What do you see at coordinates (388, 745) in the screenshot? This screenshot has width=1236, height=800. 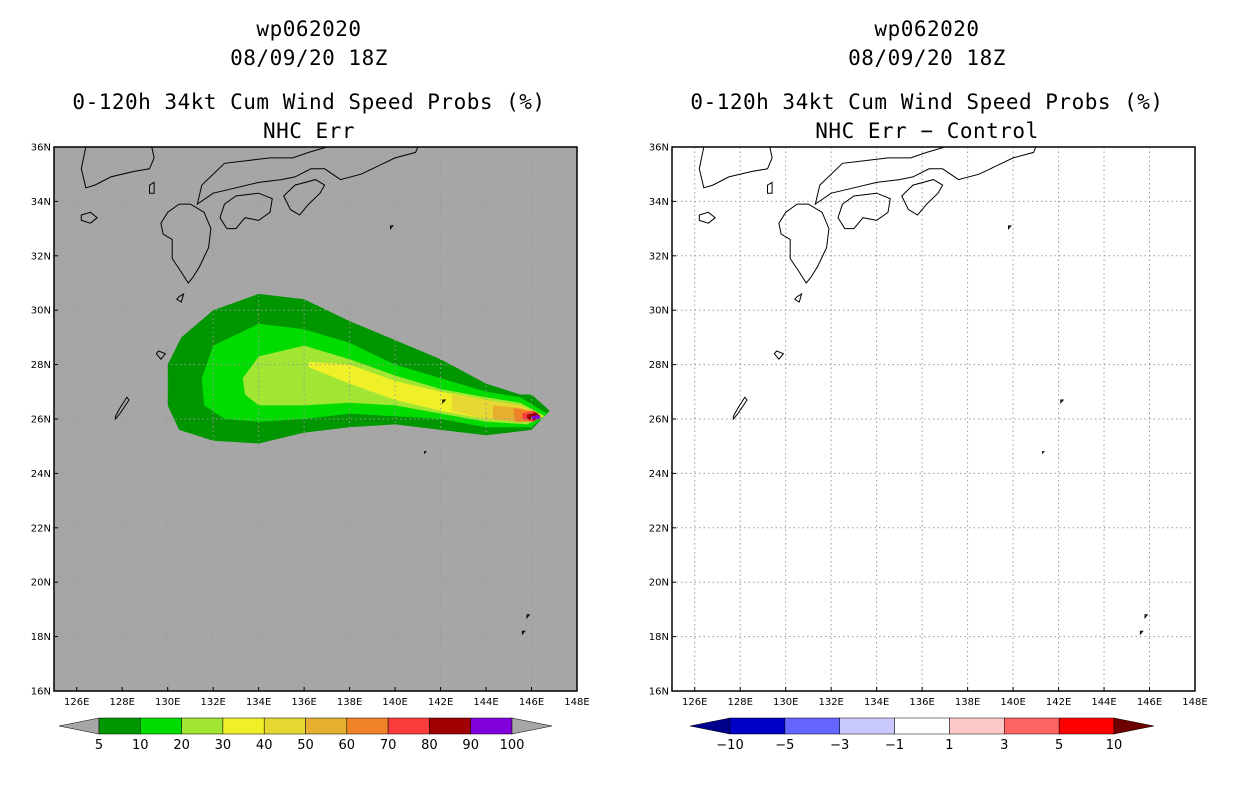 I see `colorbar-label: 70` at bounding box center [388, 745].